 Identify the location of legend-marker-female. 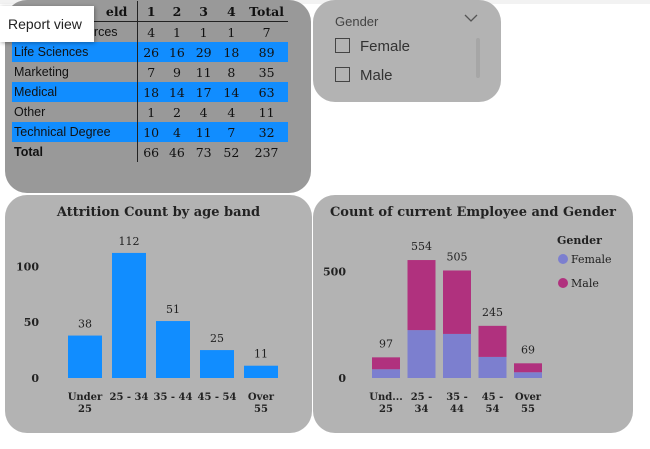
(563, 259).